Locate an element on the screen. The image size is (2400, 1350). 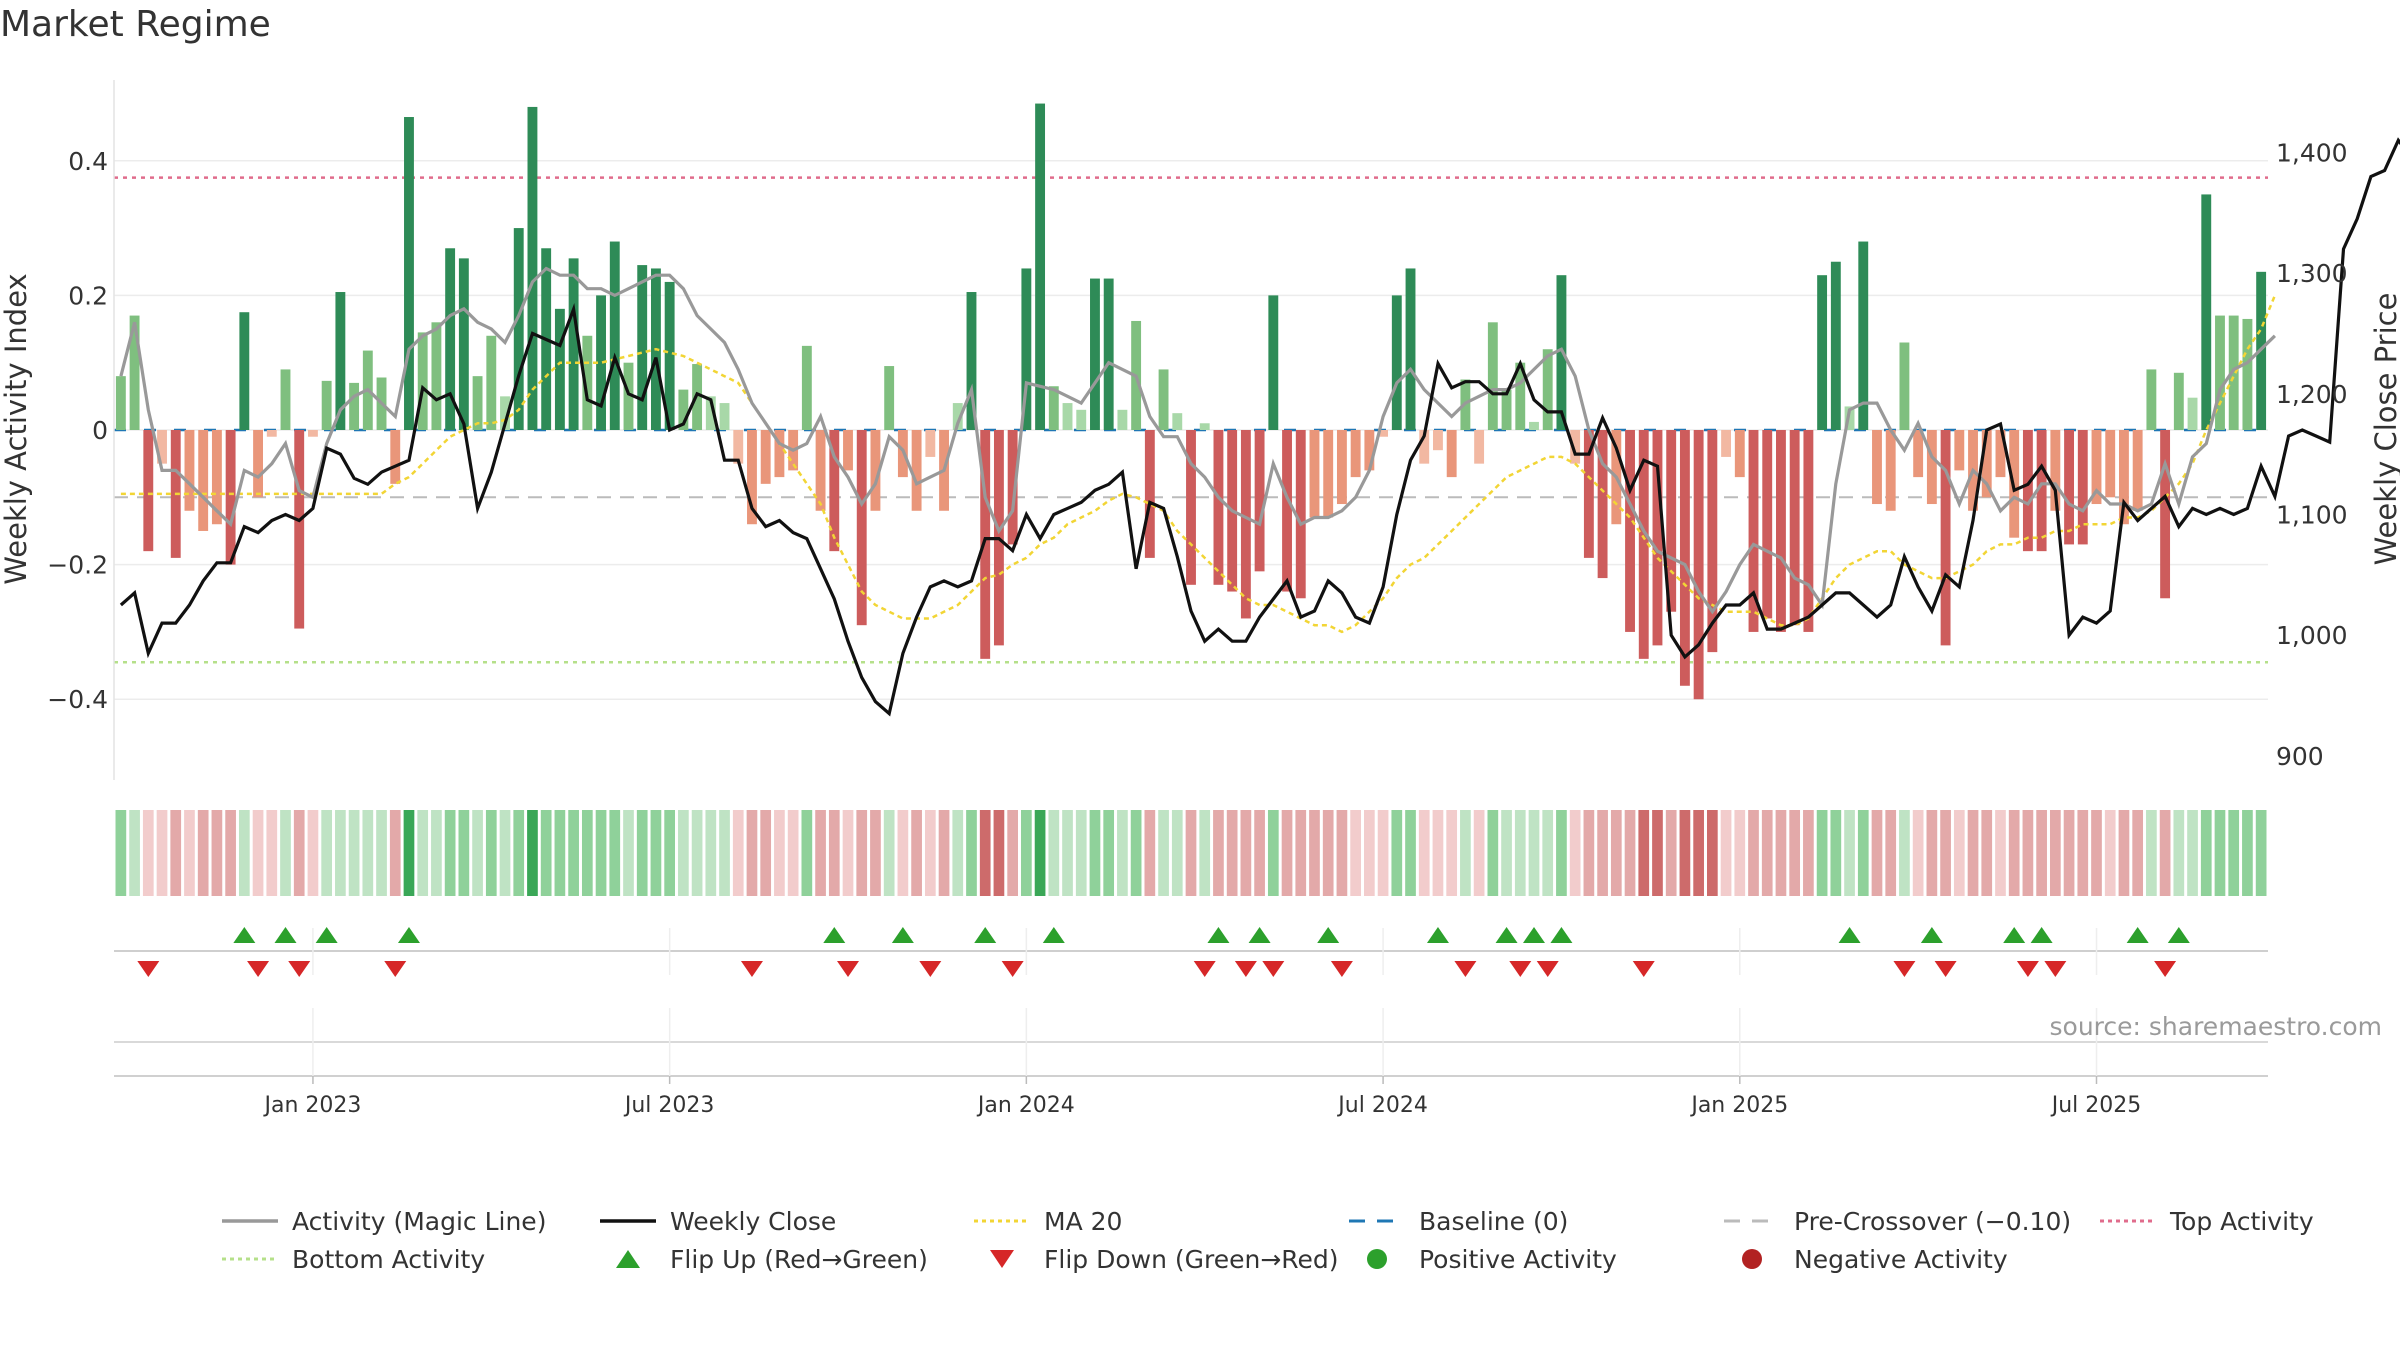
x-tick-label: Jul 2023 is located at coordinates (669, 1105).